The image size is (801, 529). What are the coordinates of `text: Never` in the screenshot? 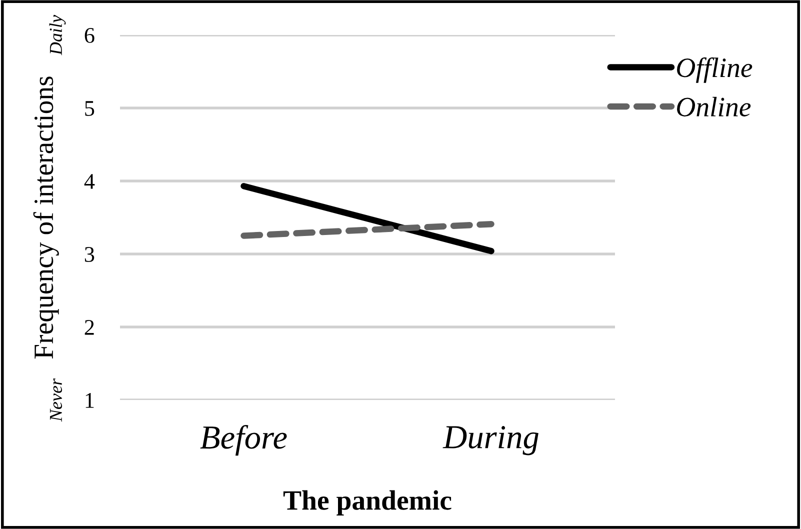 It's located at (56, 400).